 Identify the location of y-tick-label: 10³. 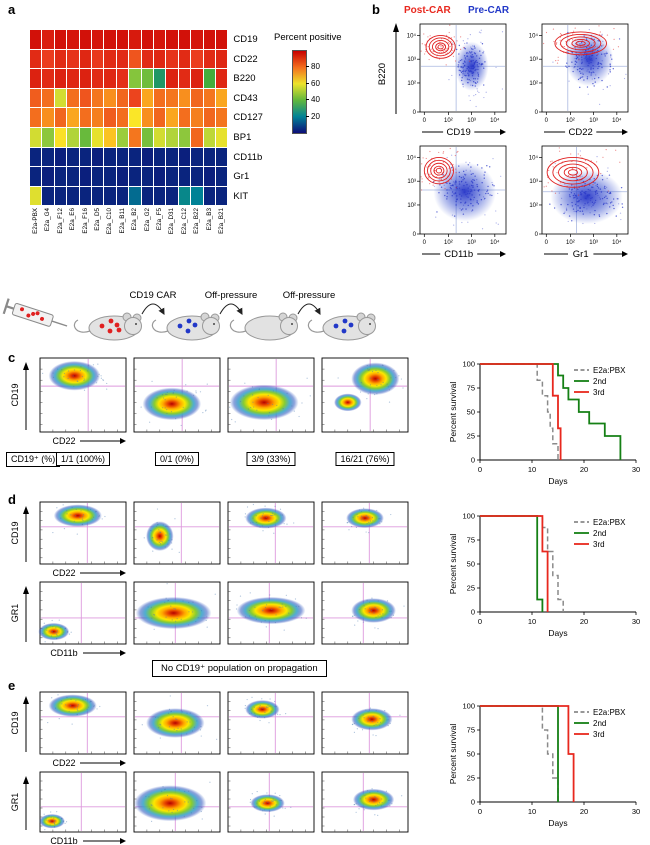
(411, 60).